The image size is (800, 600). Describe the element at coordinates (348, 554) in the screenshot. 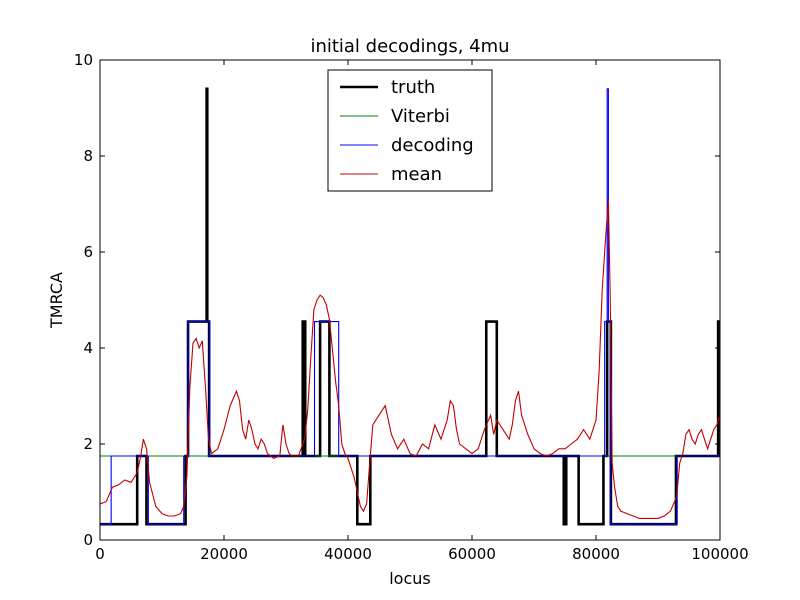

I see `x-tick-label: 40000` at that location.